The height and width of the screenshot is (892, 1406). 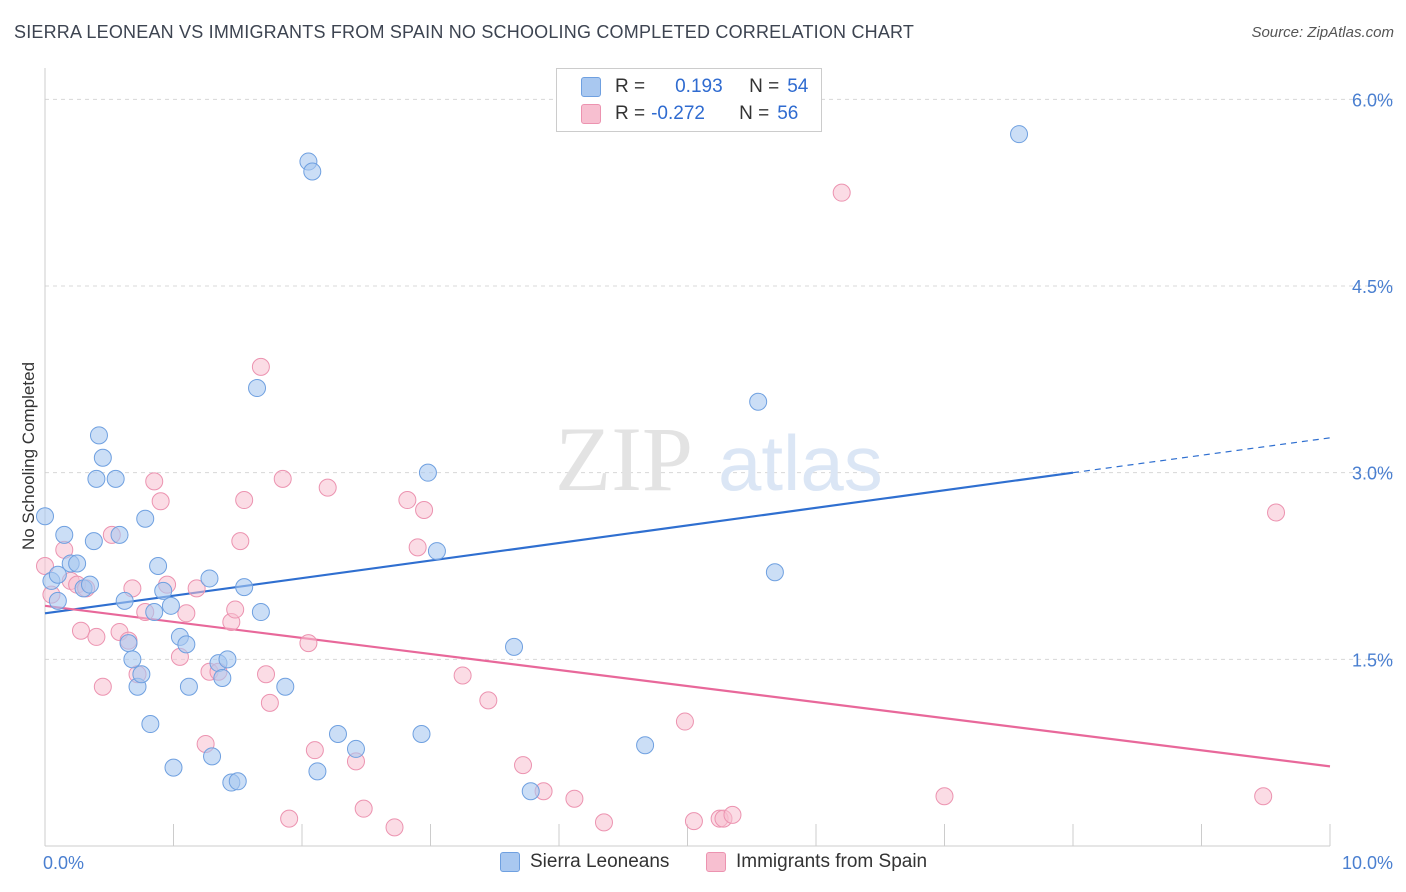 I want to click on y-tick-label: 6.0%, so click(x=1372, y=100).